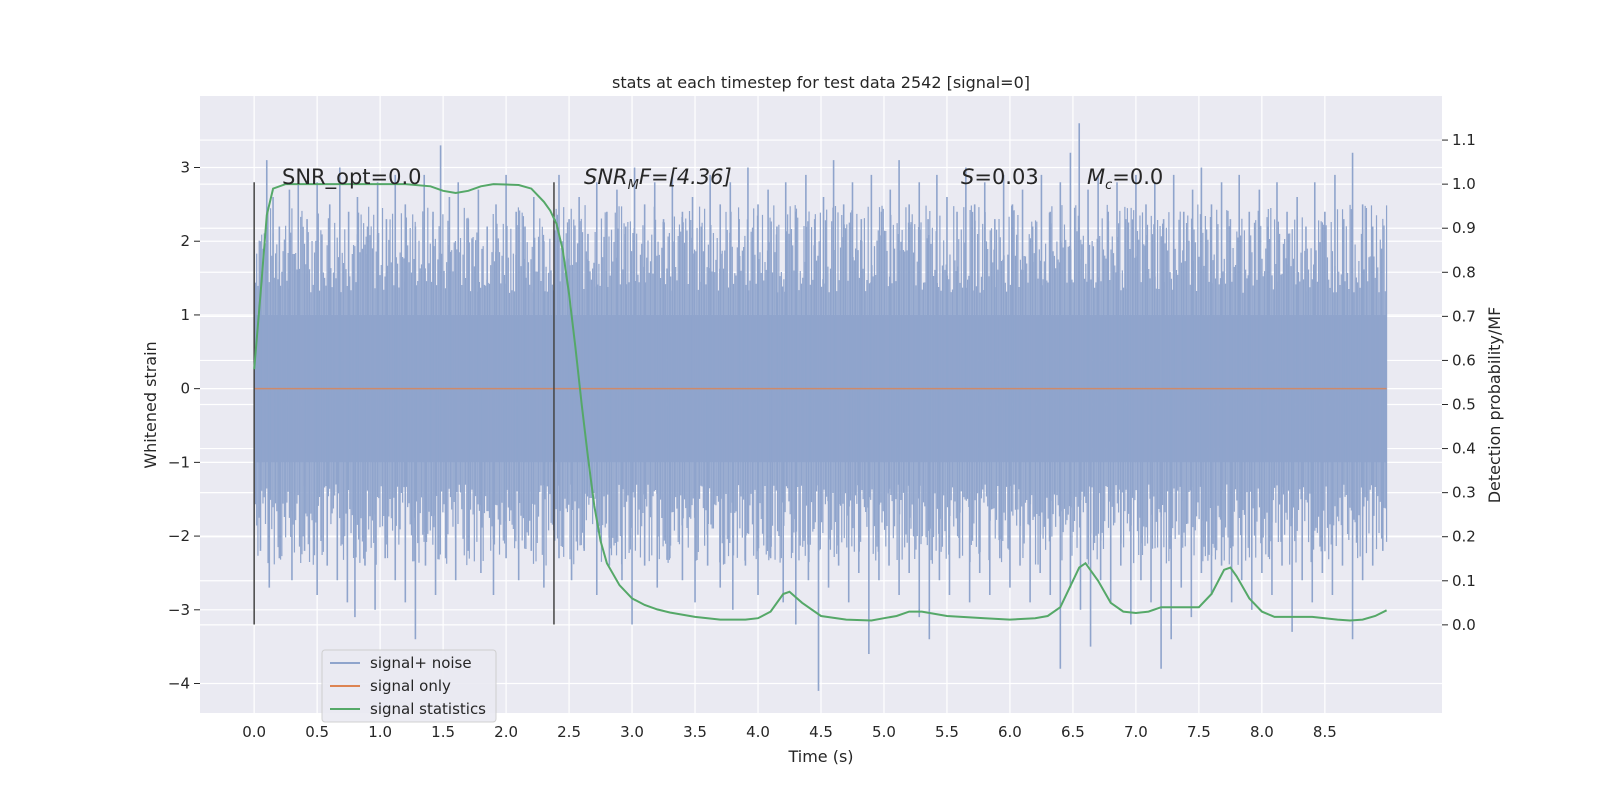  I want to click on x-tick-label: 7.0, so click(1136, 732).